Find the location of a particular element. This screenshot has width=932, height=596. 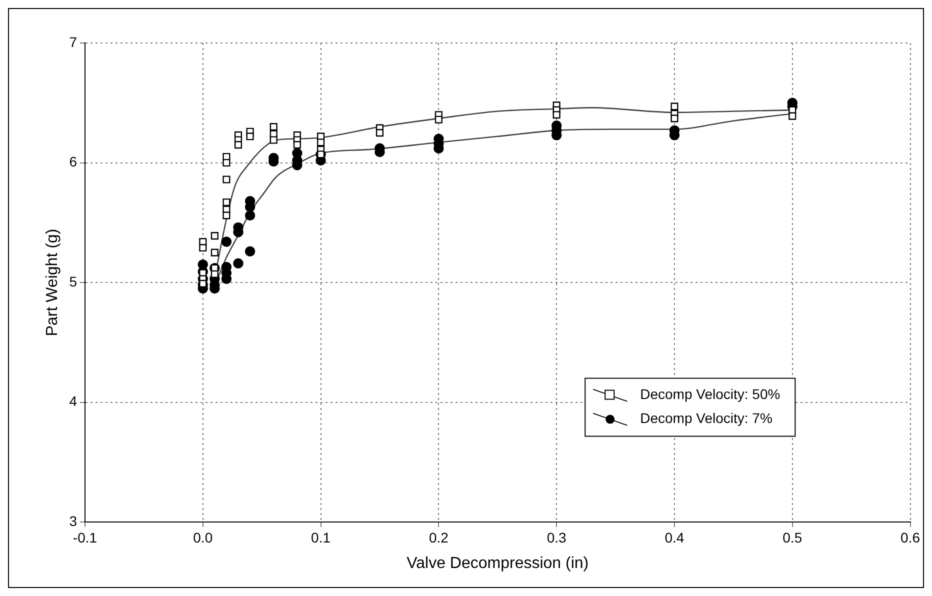

y-tick-label: 3 is located at coordinates (73, 520).